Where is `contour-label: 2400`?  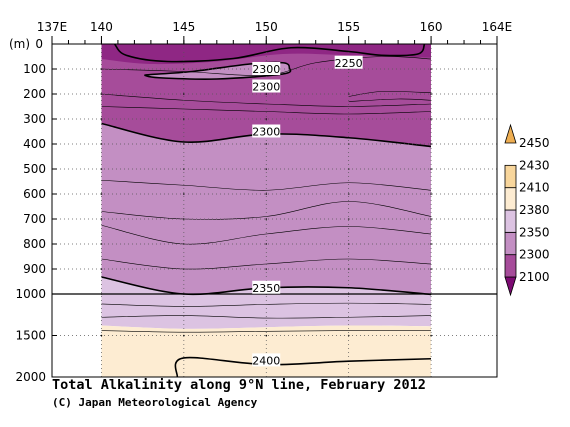 contour-label: 2400 is located at coordinates (266, 360).